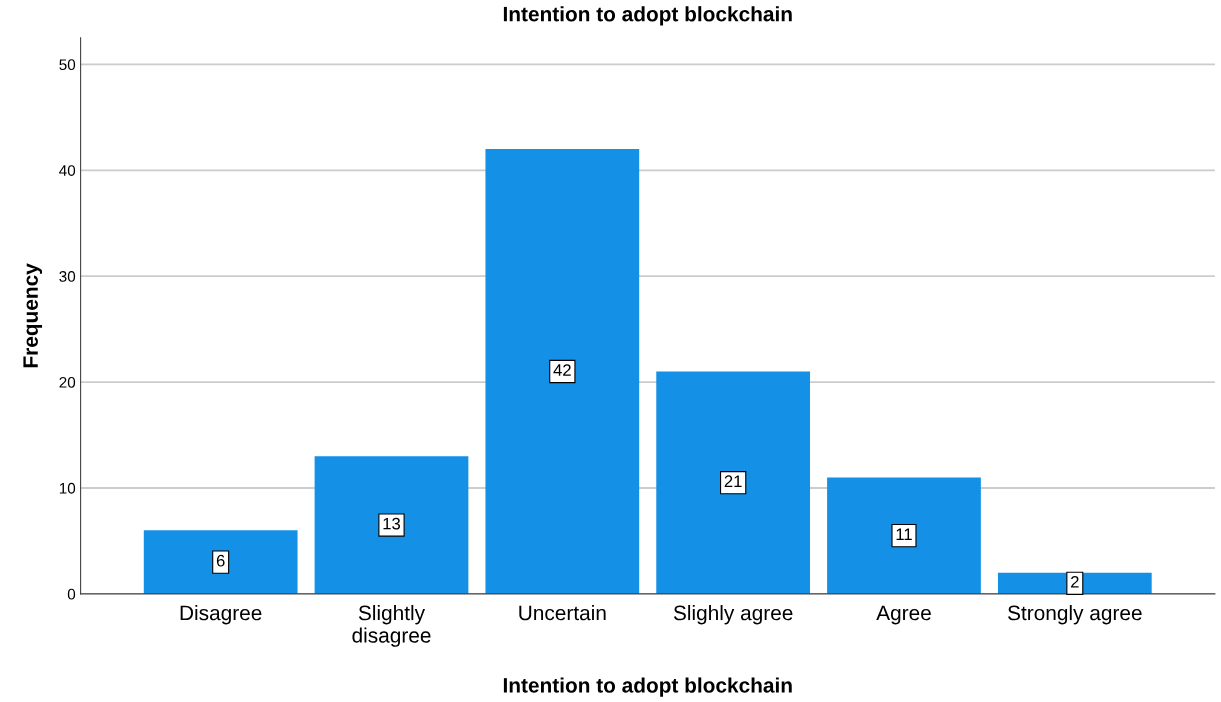 This screenshot has width=1221, height=702. I want to click on x-tick-label: Uncertain, so click(562, 613).